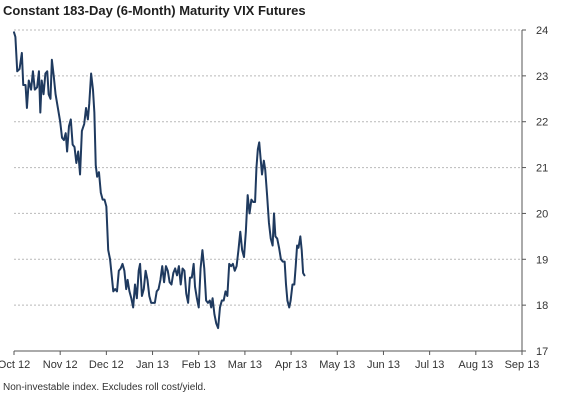  I want to click on y-tick-label: 18, so click(542, 306).